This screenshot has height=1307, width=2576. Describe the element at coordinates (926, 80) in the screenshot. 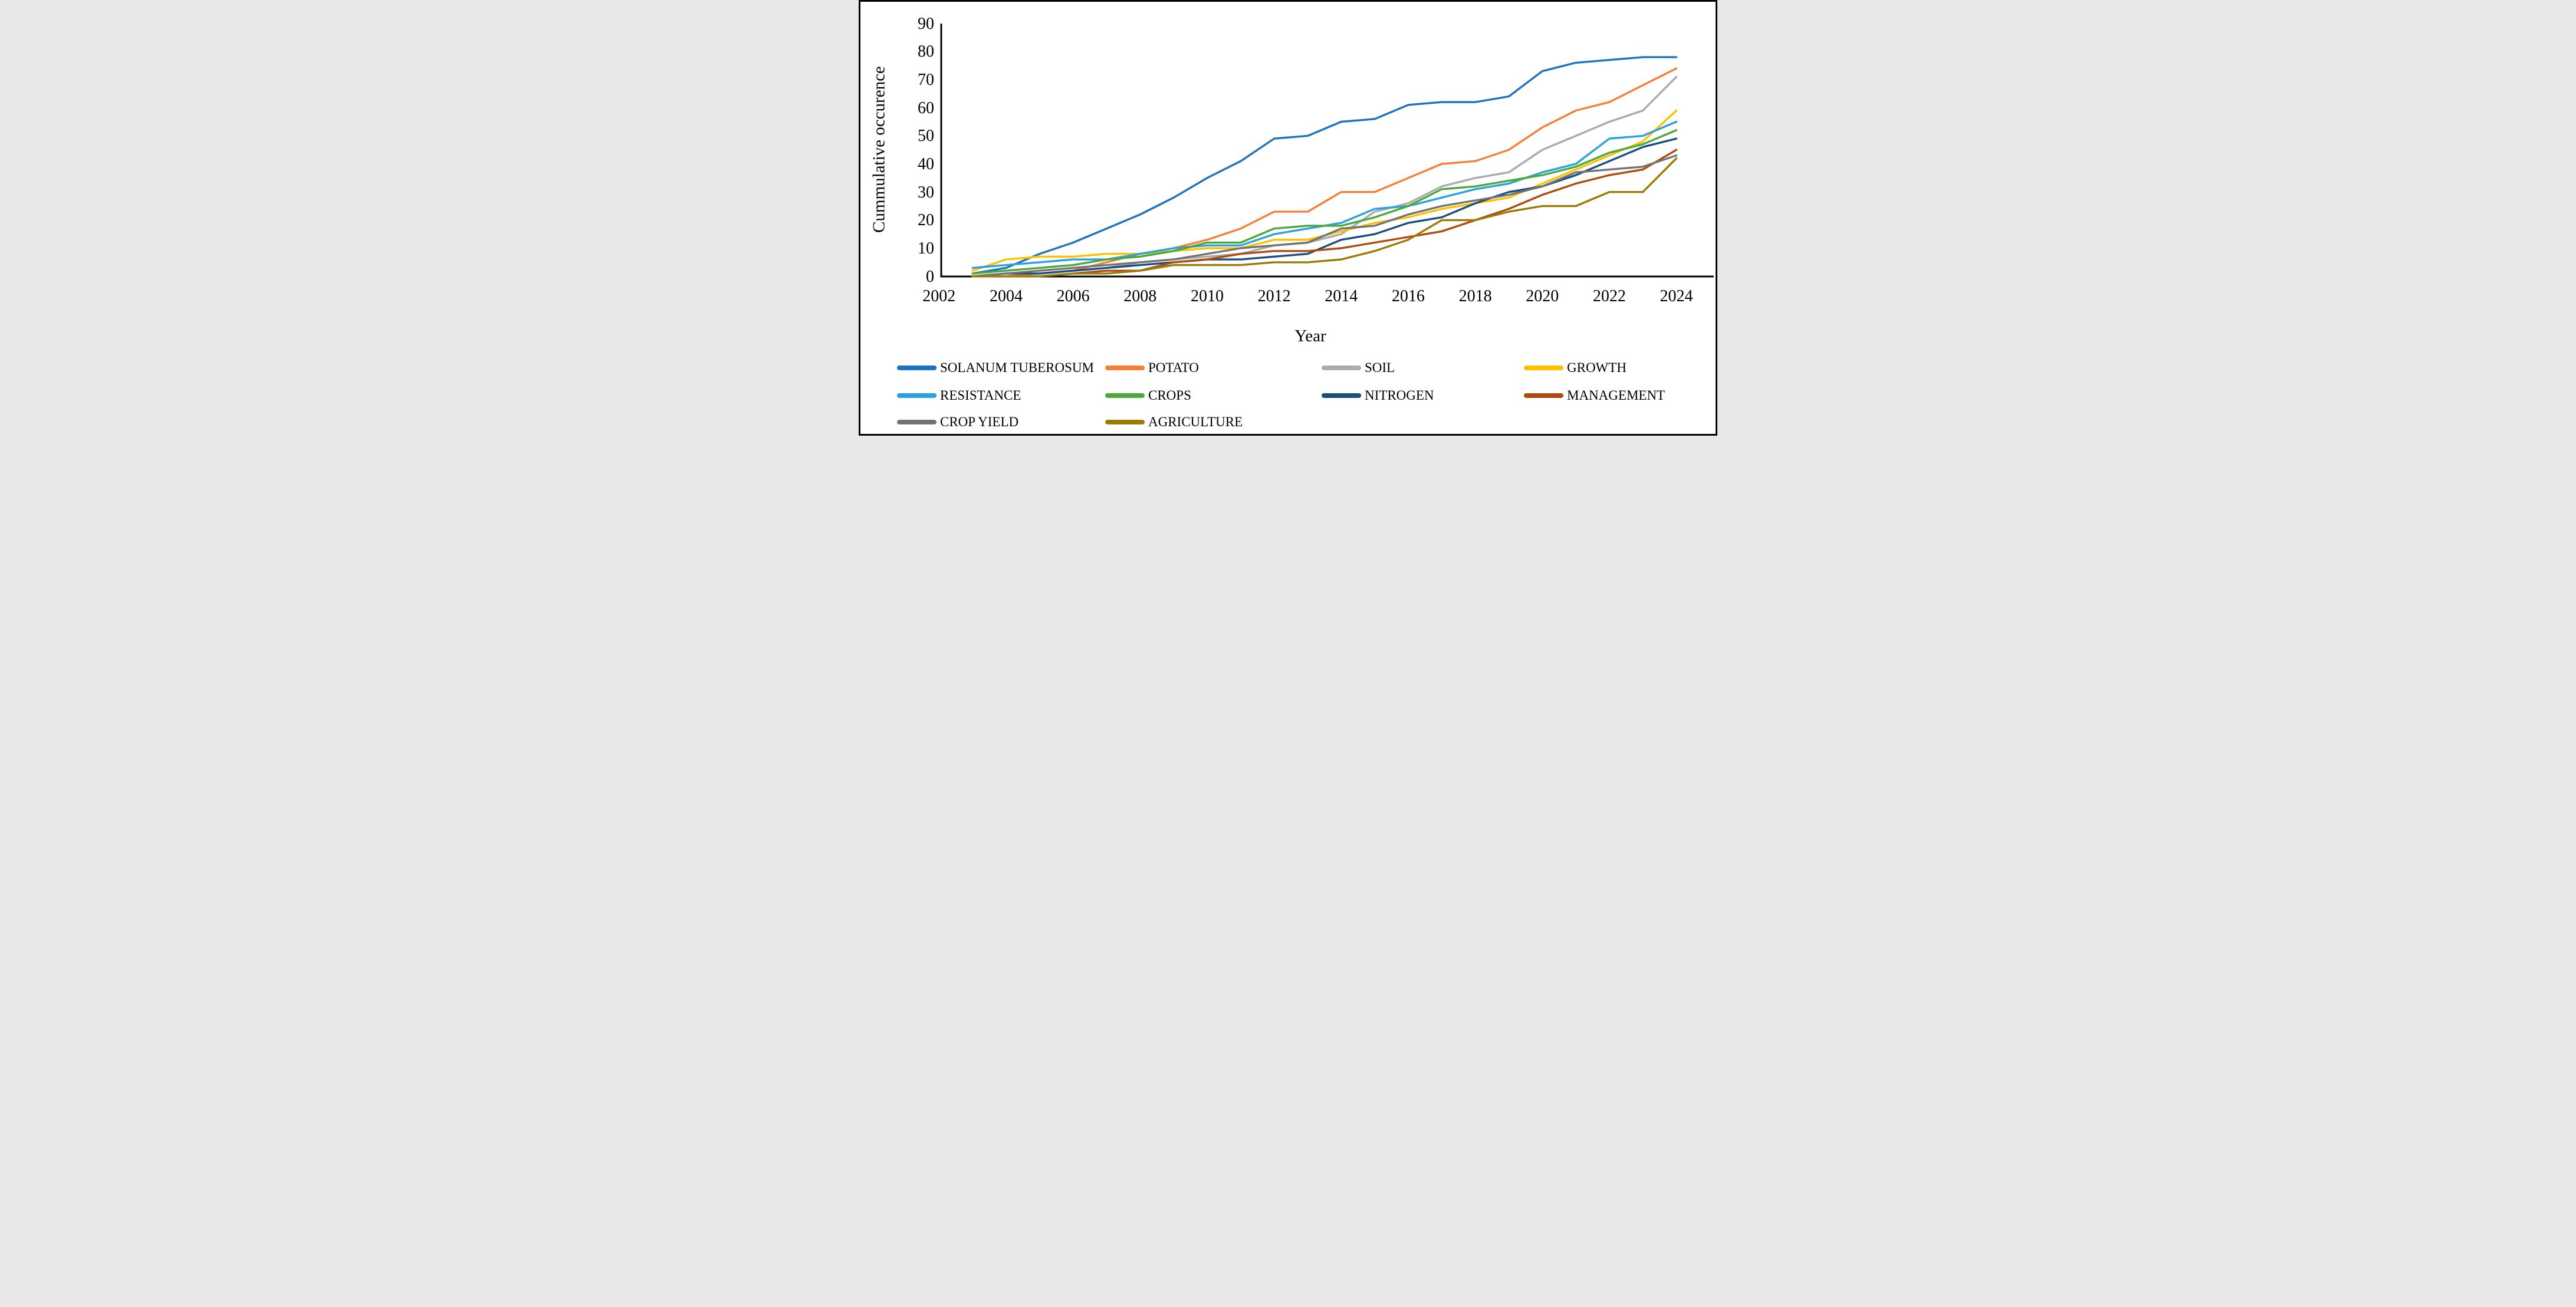

I see `y-tick-label: 70` at that location.